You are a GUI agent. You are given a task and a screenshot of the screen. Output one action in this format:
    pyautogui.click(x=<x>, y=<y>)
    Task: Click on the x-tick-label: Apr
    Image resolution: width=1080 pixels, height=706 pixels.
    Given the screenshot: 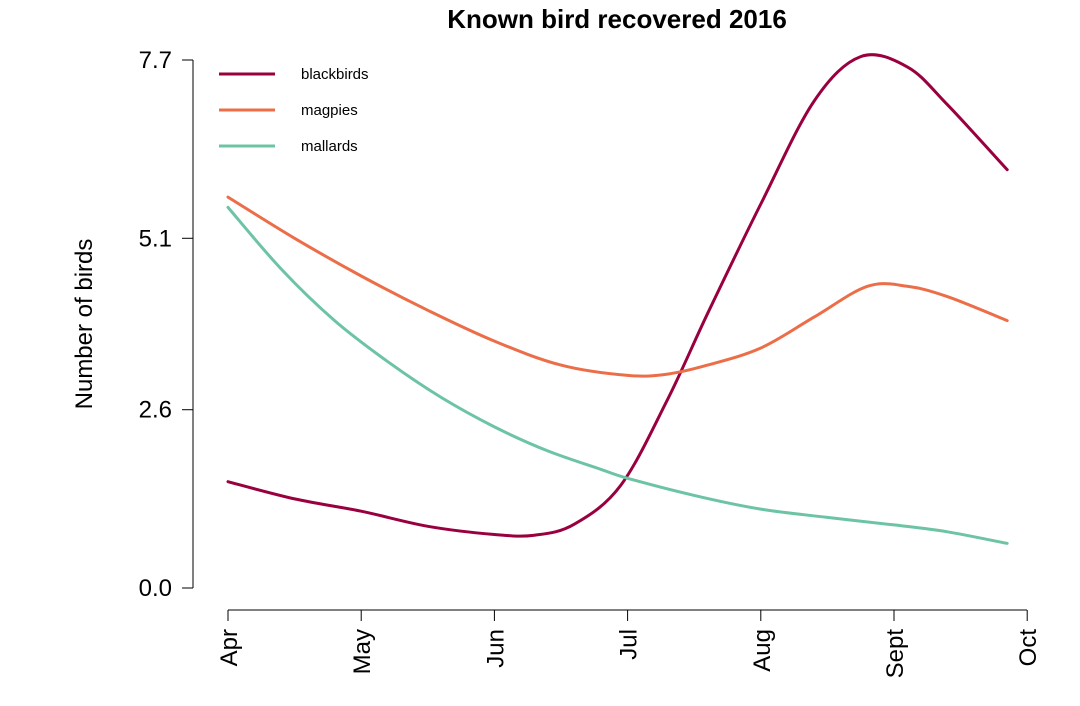 What is the action you would take?
    pyautogui.click(x=229, y=647)
    